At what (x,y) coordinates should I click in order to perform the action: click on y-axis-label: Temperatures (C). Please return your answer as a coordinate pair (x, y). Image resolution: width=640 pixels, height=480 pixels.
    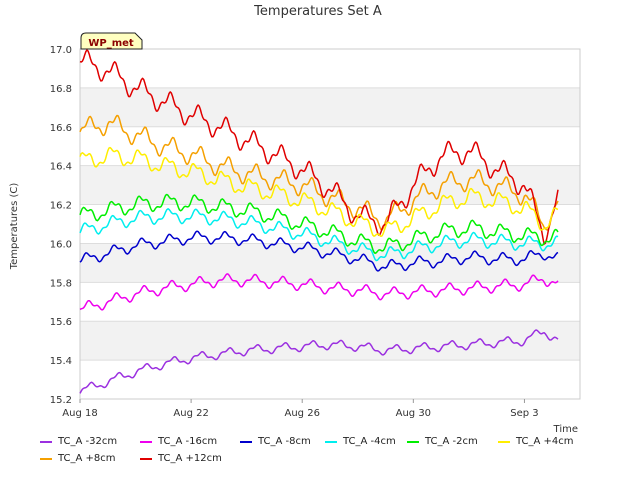
    Looking at the image, I should click on (14, 227).